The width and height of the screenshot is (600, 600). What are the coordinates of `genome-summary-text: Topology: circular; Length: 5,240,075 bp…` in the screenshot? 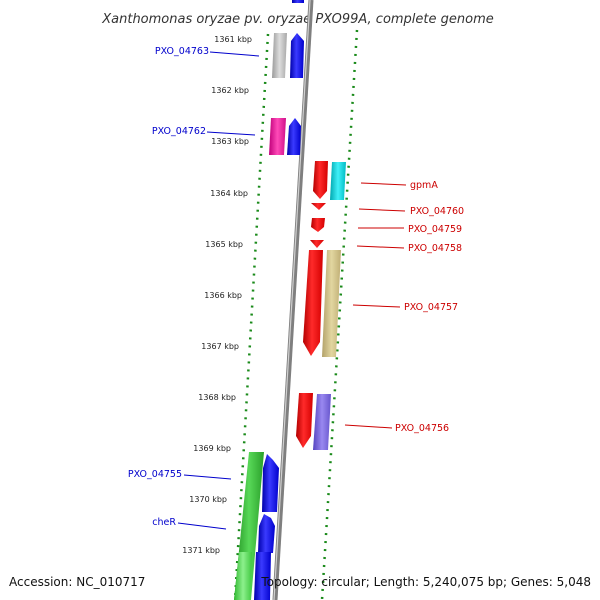 It's located at (425, 582).